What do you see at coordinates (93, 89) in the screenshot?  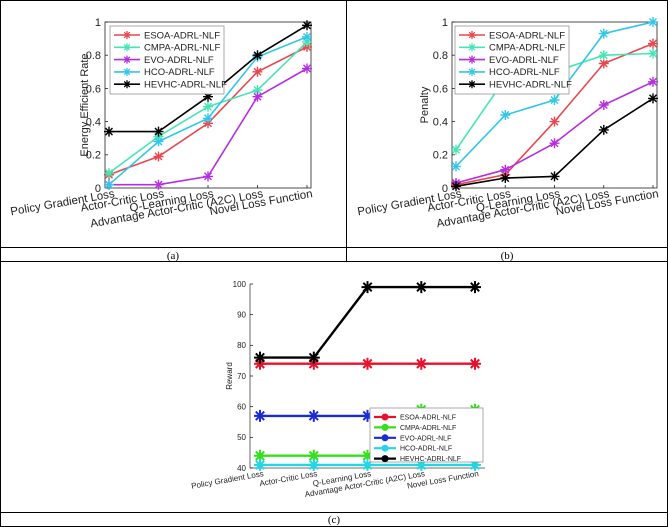 I see `y-tick-label: 0.6` at bounding box center [93, 89].